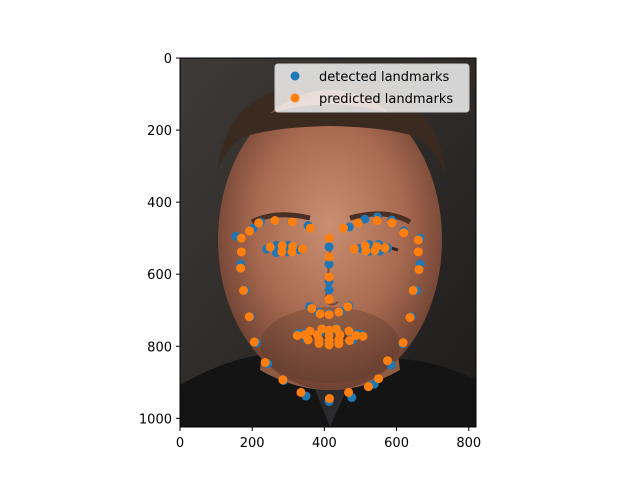  Describe the element at coordinates (252, 443) in the screenshot. I see `x-tick-label: 200` at that location.